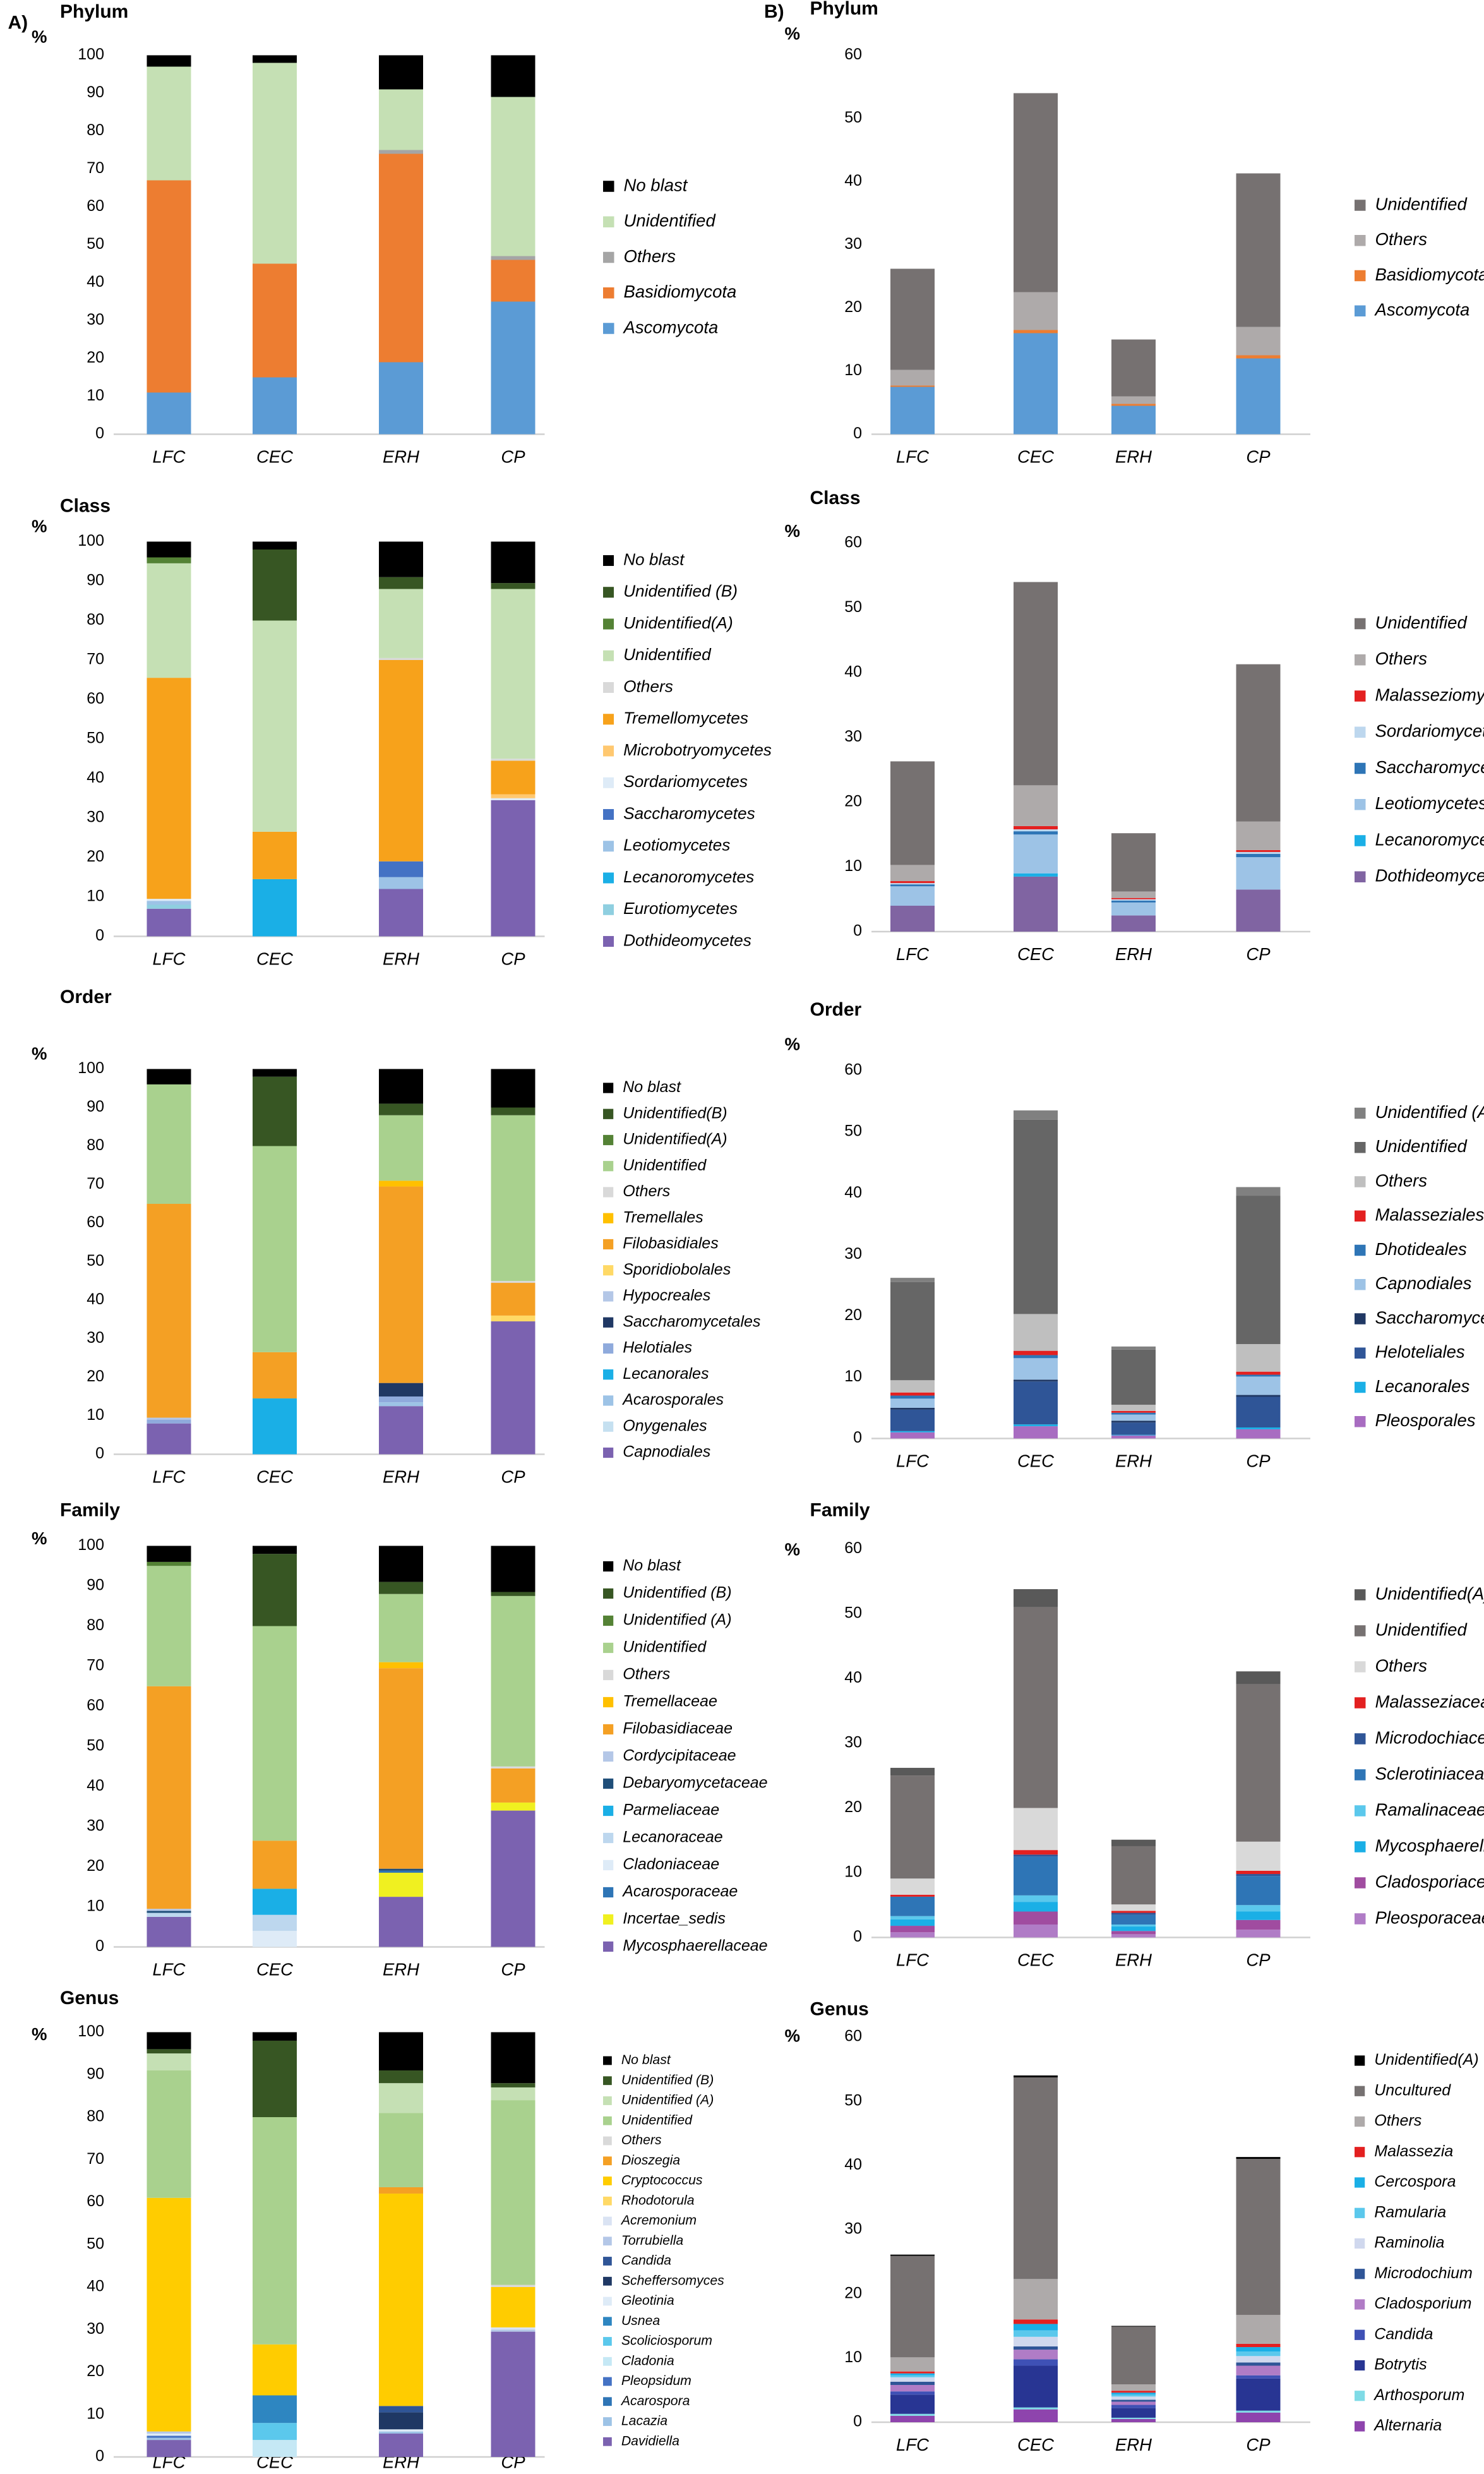 Image resolution: width=1484 pixels, height=2474 pixels. What do you see at coordinates (685, 718) in the screenshot?
I see `legend-label: Tremellomycetes` at bounding box center [685, 718].